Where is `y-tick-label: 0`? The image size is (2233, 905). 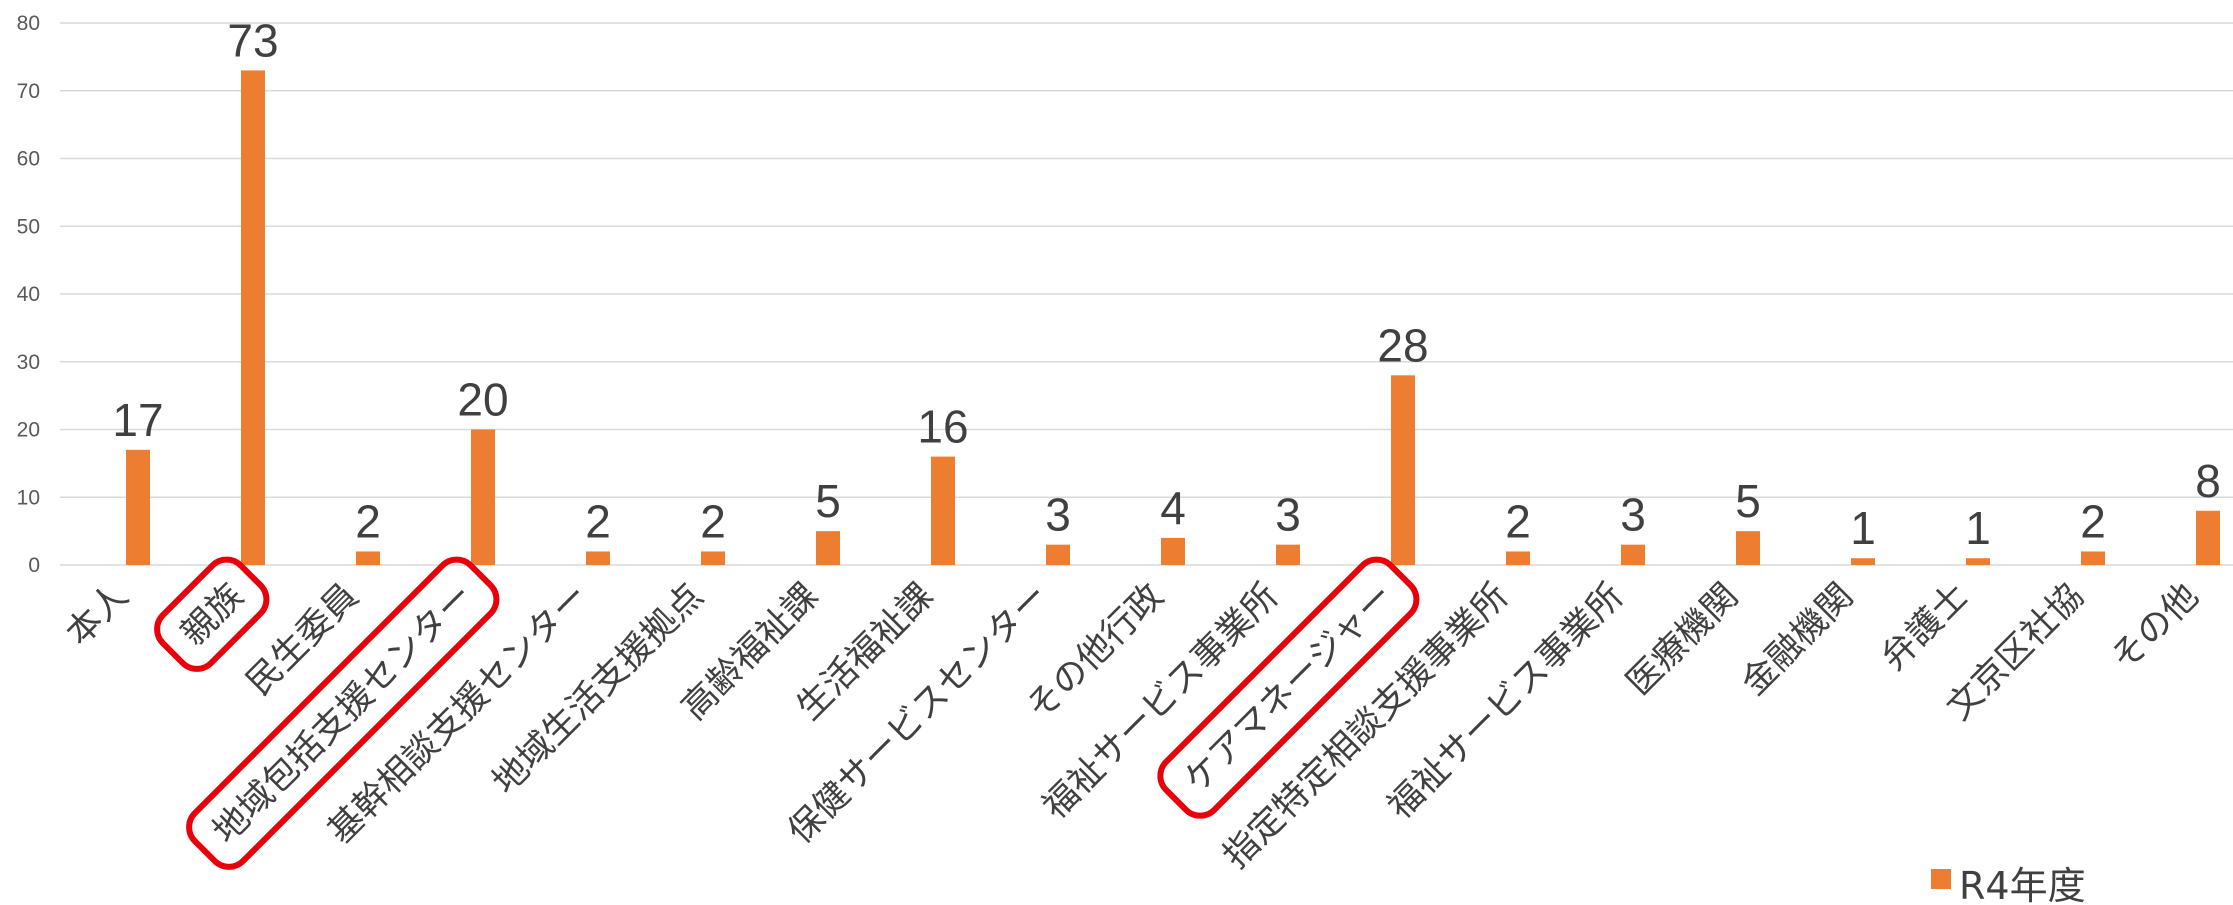 y-tick-label: 0 is located at coordinates (34, 565).